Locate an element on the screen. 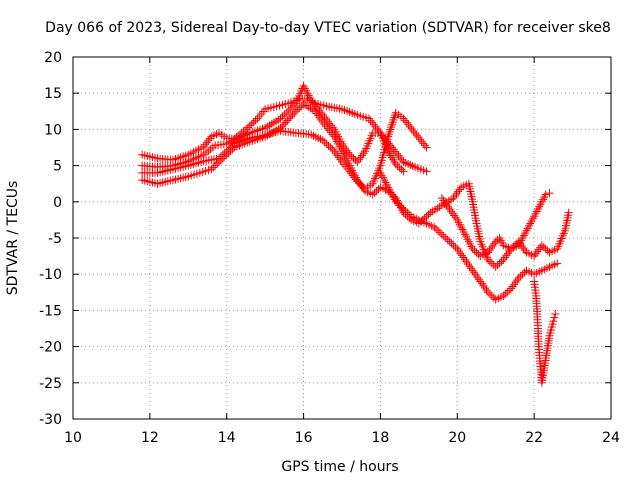 The image size is (640, 484). x-axis-label: GPS time / hours is located at coordinates (339, 467).